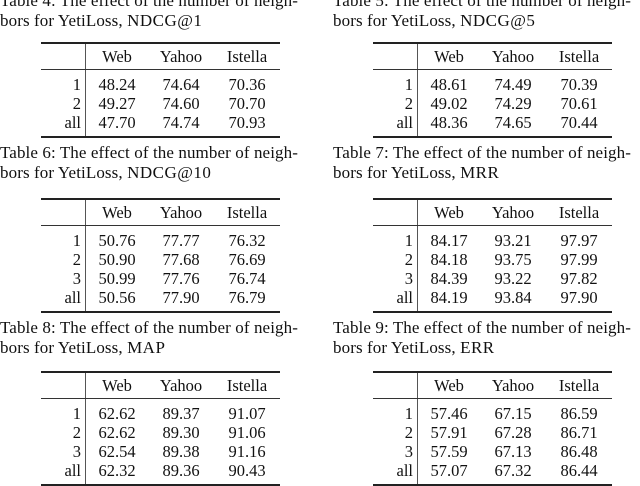 The image size is (640, 486). Describe the element at coordinates (449, 297) in the screenshot. I see `cell-web: 84.19` at that location.